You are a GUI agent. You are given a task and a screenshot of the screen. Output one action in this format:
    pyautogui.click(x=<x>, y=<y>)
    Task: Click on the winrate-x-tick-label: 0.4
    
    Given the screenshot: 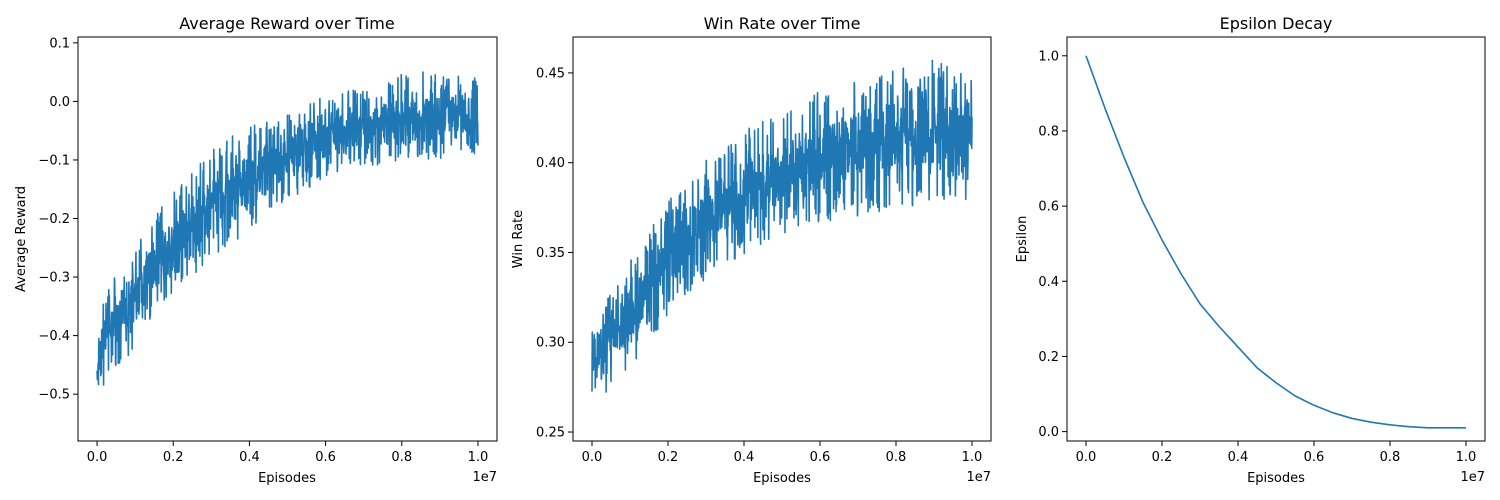 What is the action you would take?
    pyautogui.click(x=744, y=457)
    